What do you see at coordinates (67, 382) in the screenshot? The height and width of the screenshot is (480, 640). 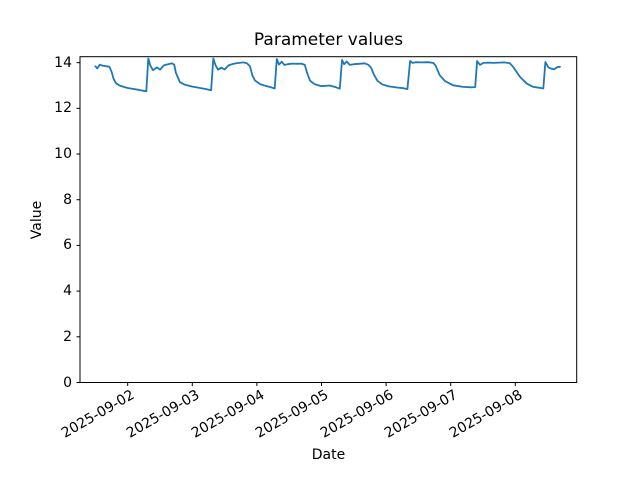 I see `y-tick-label: 0` at bounding box center [67, 382].